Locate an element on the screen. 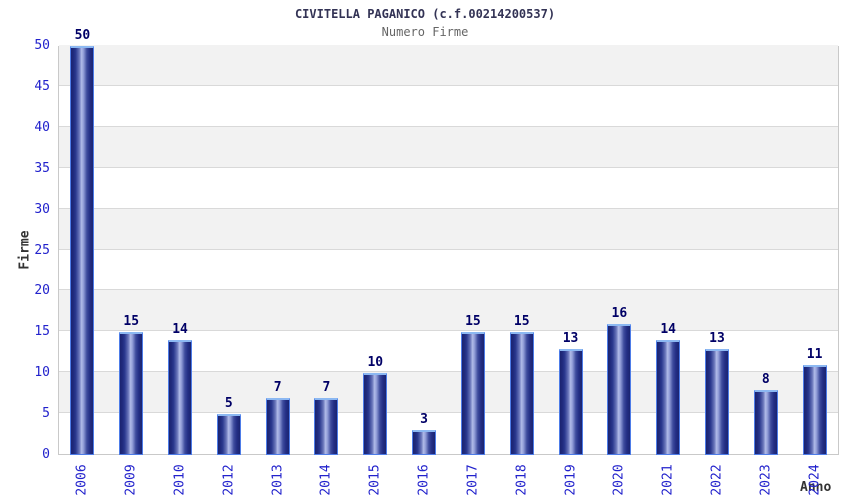 The height and width of the screenshot is (500, 850). x-tick-label: 2009 is located at coordinates (131, 480).